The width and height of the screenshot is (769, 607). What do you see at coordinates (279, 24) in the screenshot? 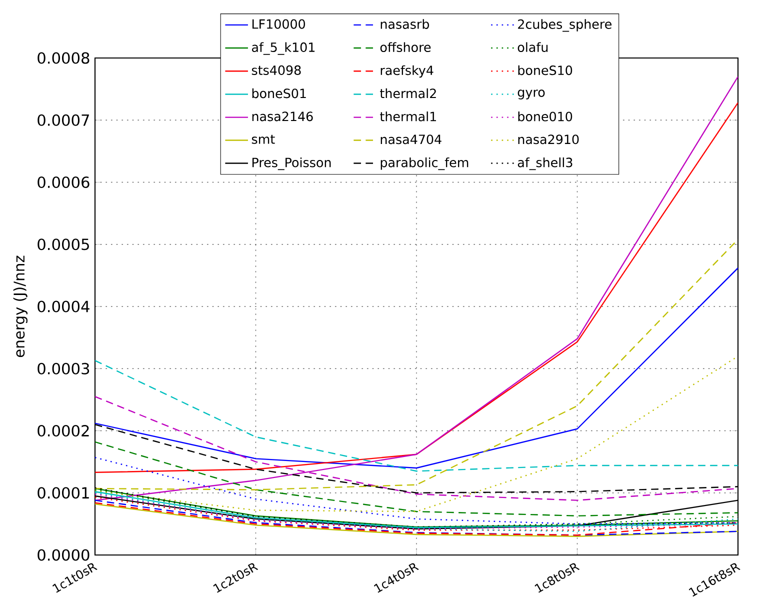
I see `legend-label: LF10000` at bounding box center [279, 24].